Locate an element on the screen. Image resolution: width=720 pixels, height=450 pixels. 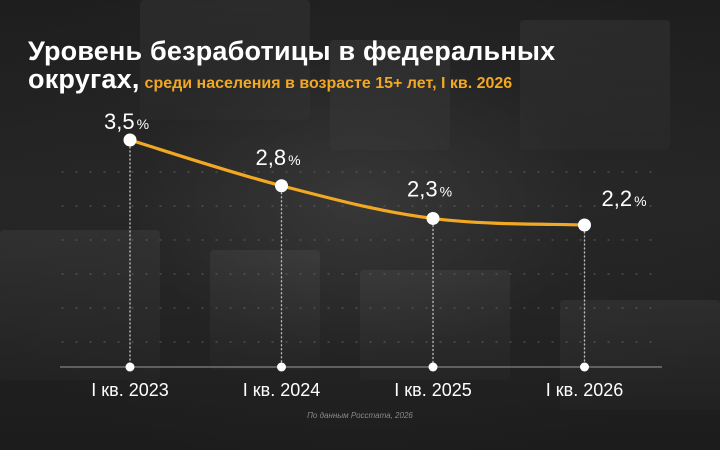
x-tick-label: I кв. 2023 is located at coordinates (129, 390).